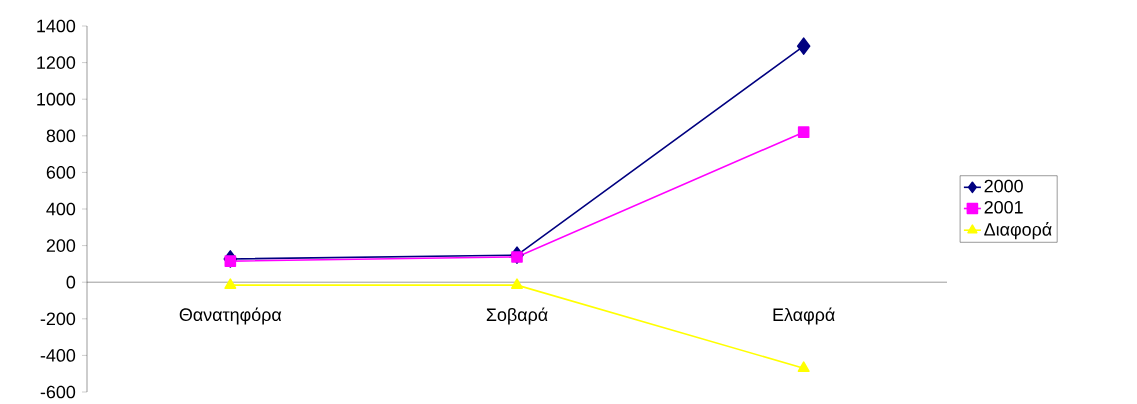 The height and width of the screenshot is (404, 1137). What do you see at coordinates (58, 392) in the screenshot?
I see `y-tick-label: -600` at bounding box center [58, 392].